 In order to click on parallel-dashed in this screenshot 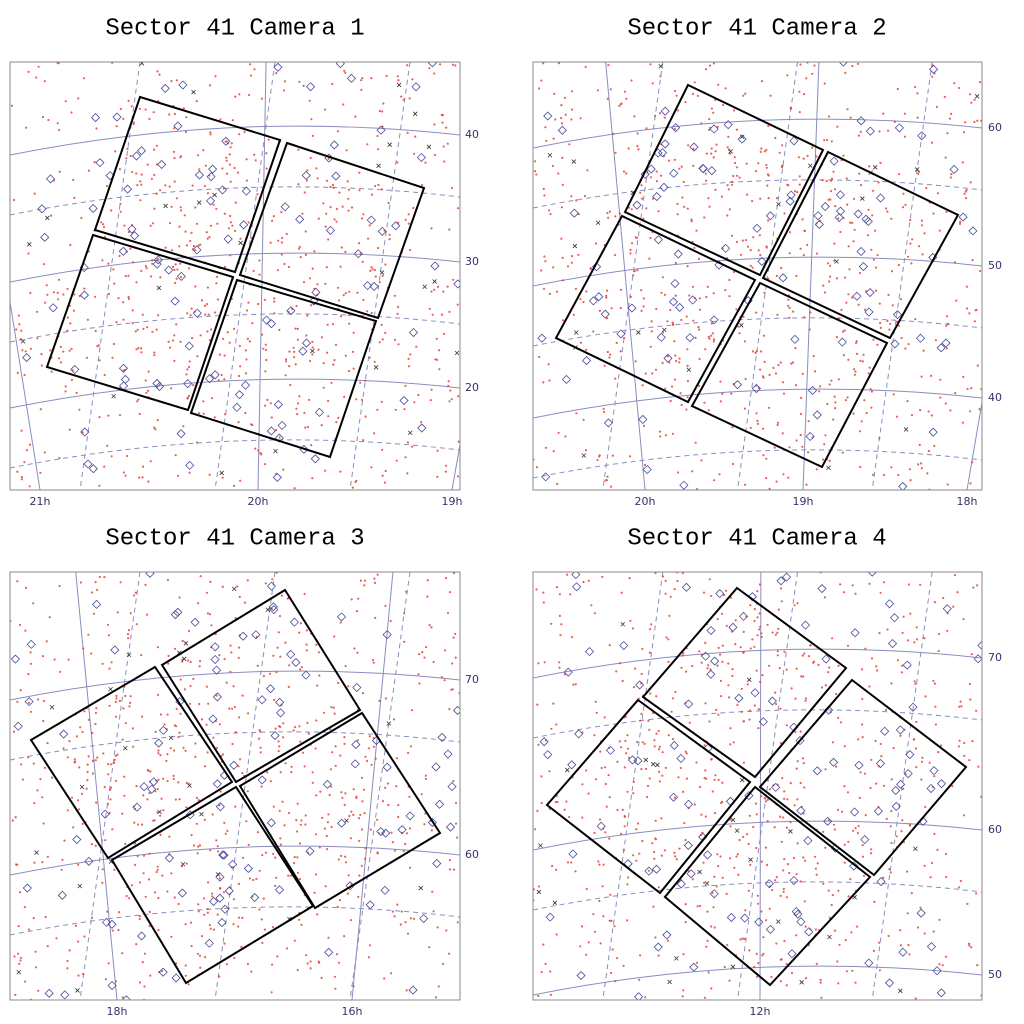, I will do `click(235, 921)`.